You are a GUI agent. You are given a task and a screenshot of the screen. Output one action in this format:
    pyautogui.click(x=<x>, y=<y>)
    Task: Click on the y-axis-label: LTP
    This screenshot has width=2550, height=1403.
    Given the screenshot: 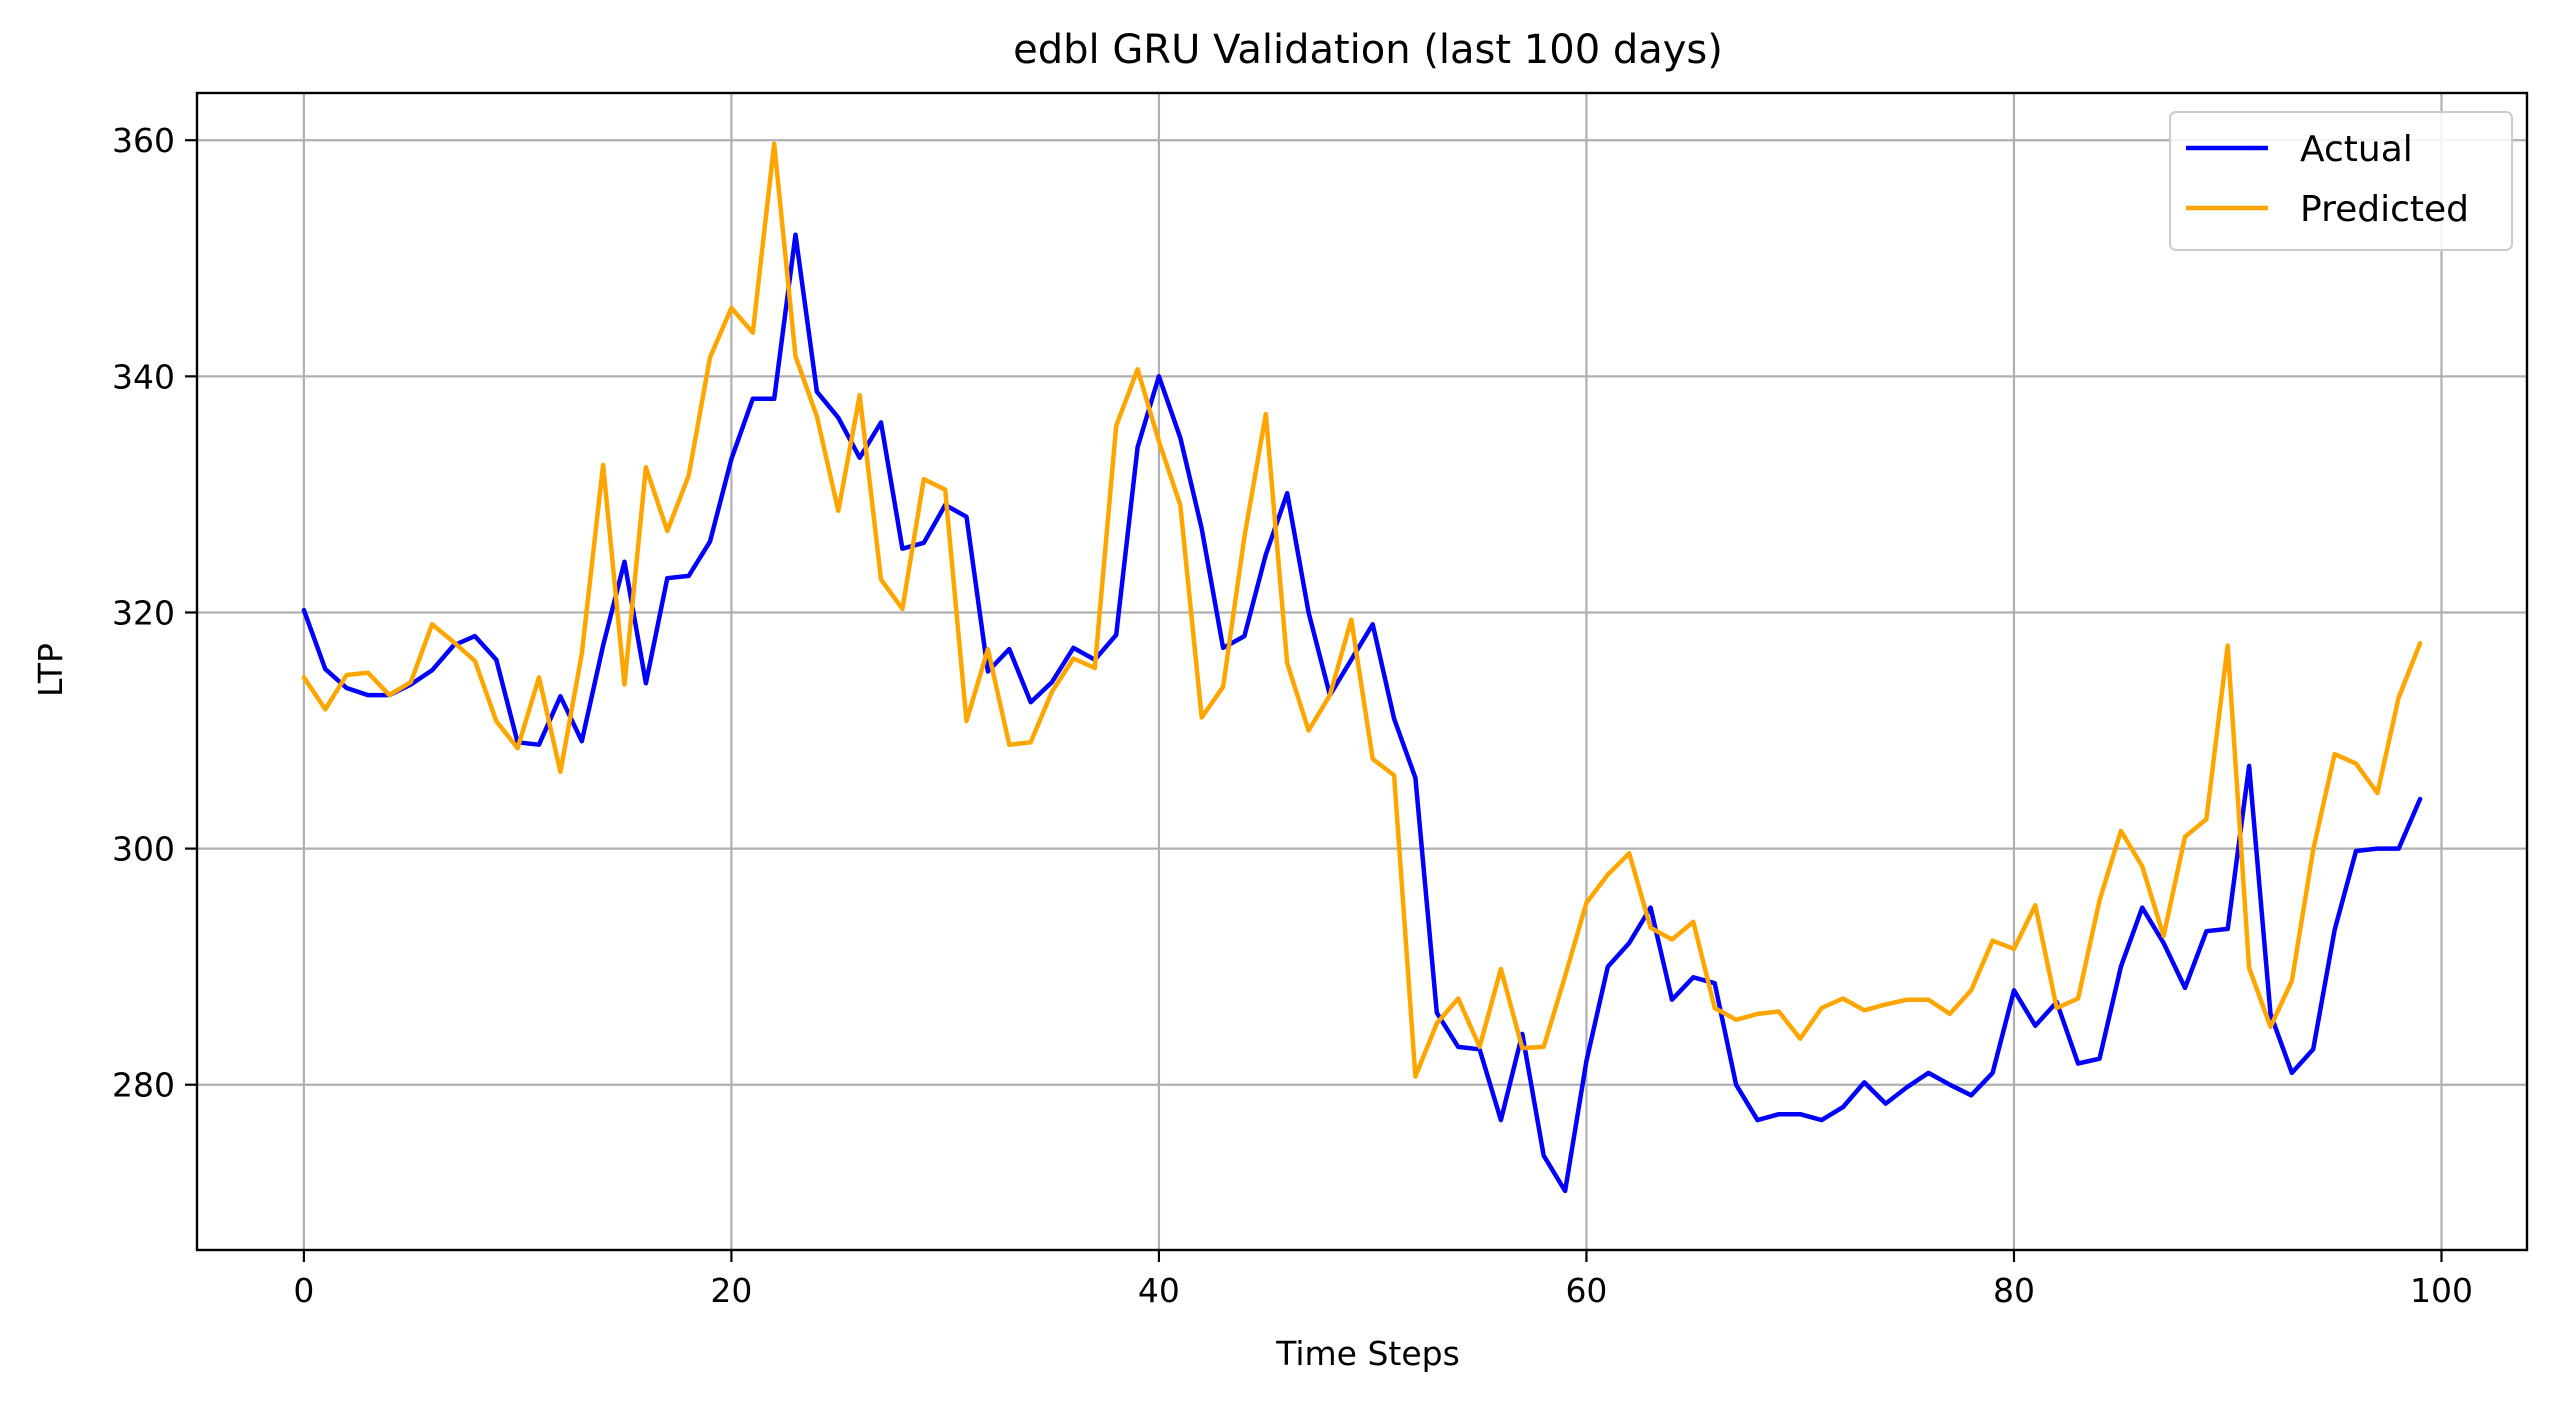 What is the action you would take?
    pyautogui.click(x=50, y=670)
    